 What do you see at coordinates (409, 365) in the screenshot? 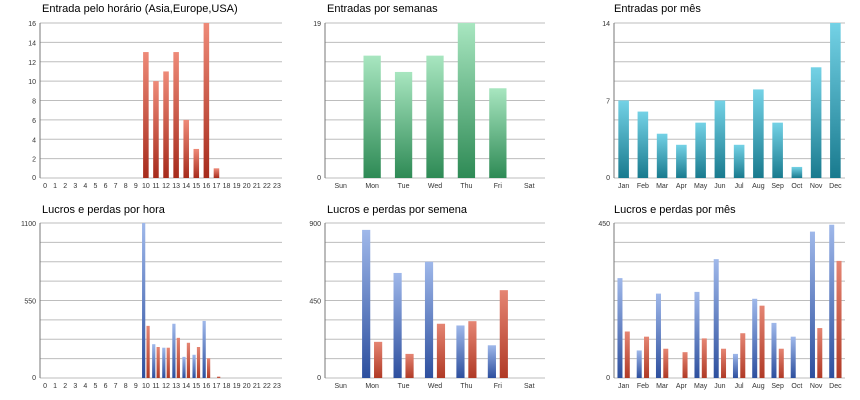
I see `bar-Tue-s1` at bounding box center [409, 365].